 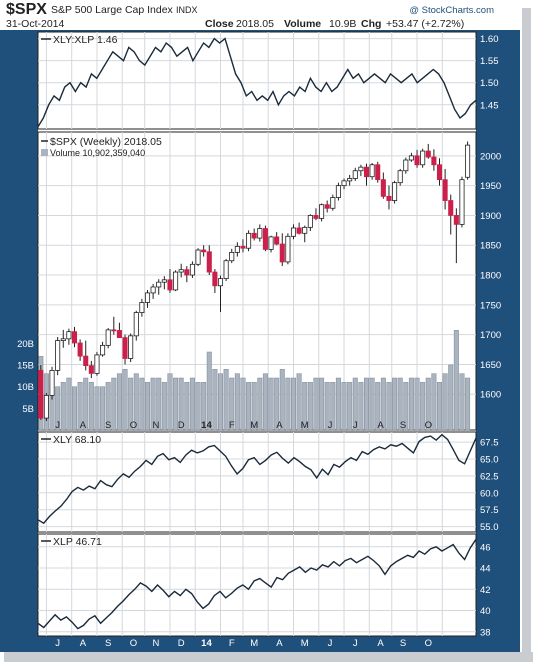 What do you see at coordinates (451, 10) in the screenshot?
I see `watermark: @ StockCharts.com` at bounding box center [451, 10].